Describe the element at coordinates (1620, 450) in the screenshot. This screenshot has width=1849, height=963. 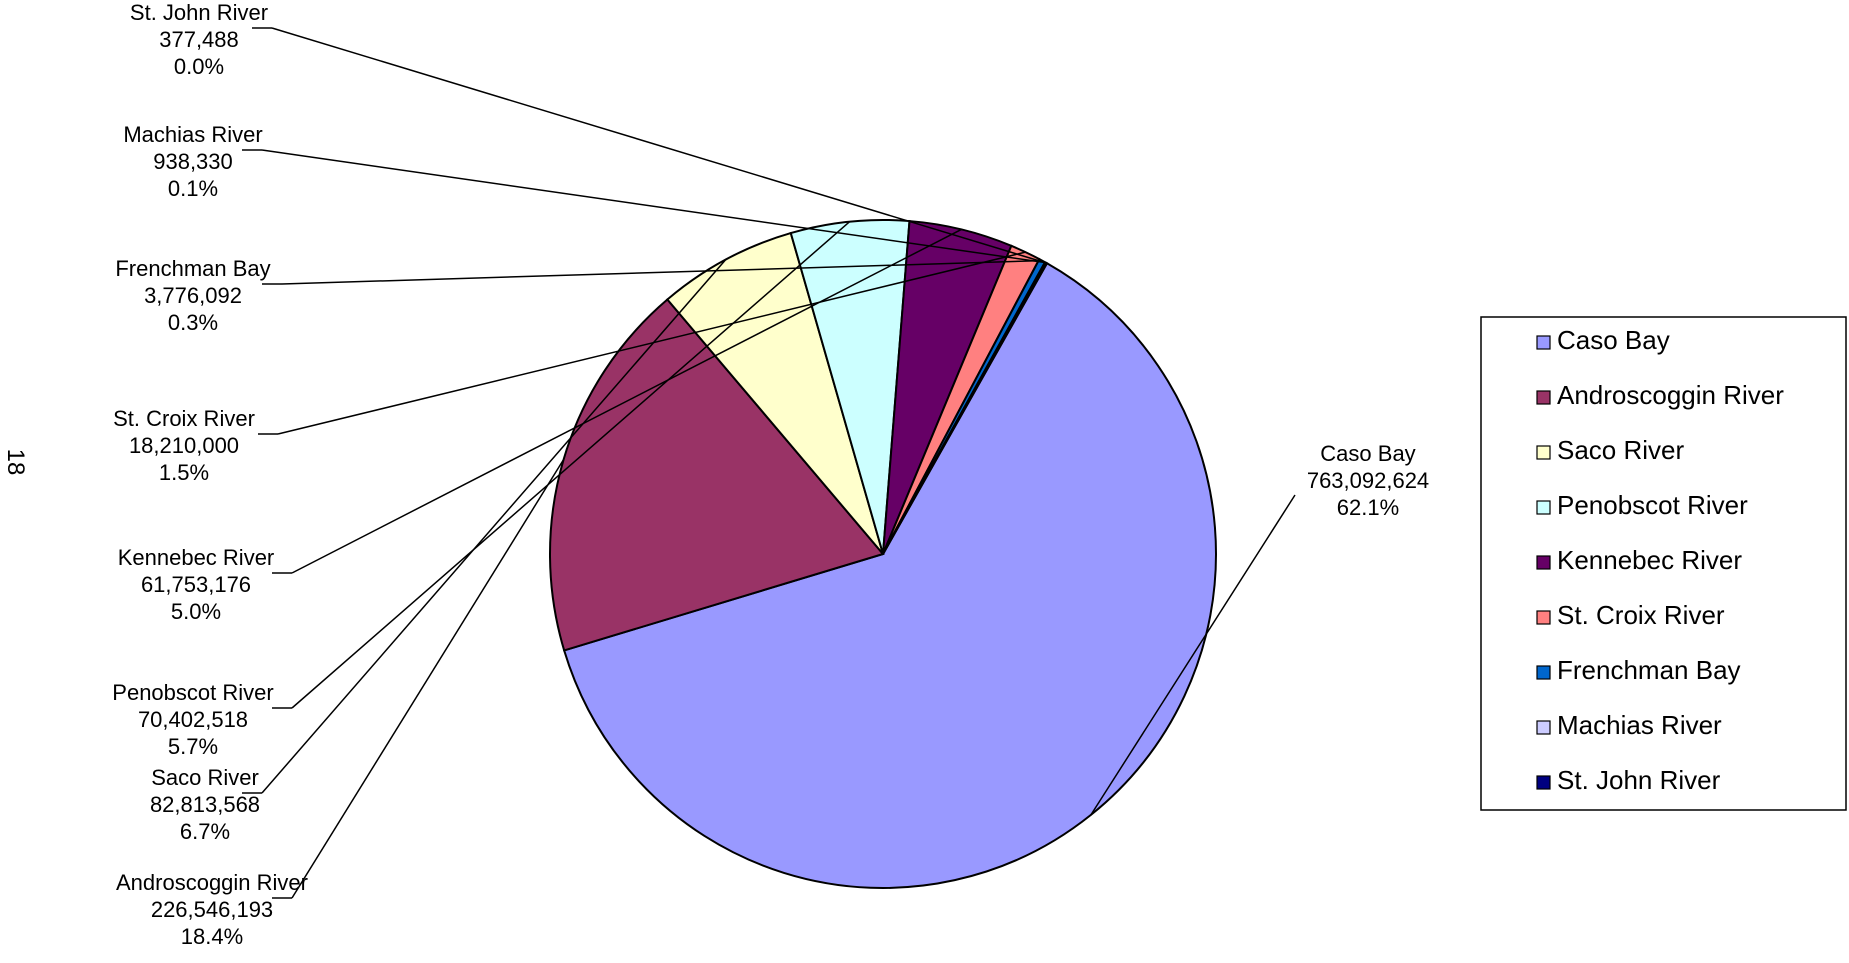
I see `legend-label-saco-river: Saco River` at that location.